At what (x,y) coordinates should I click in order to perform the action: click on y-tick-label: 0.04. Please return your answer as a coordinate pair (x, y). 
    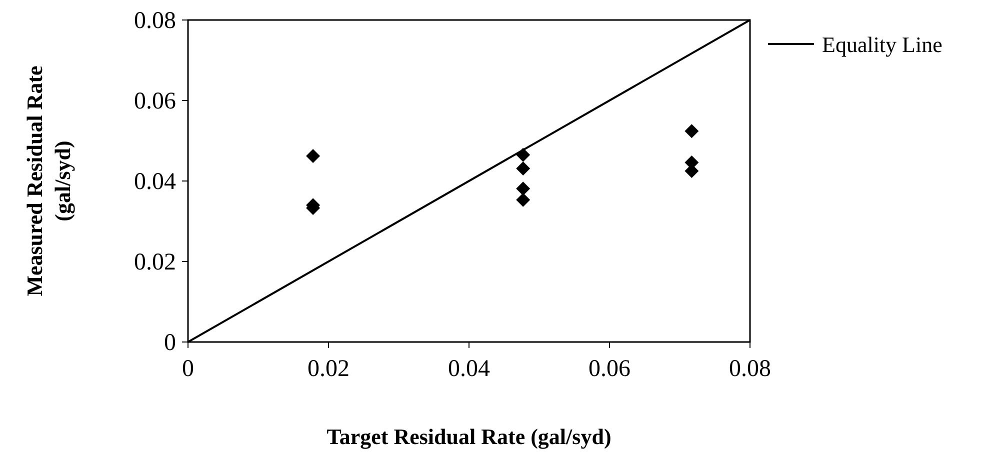
    Looking at the image, I should click on (155, 182).